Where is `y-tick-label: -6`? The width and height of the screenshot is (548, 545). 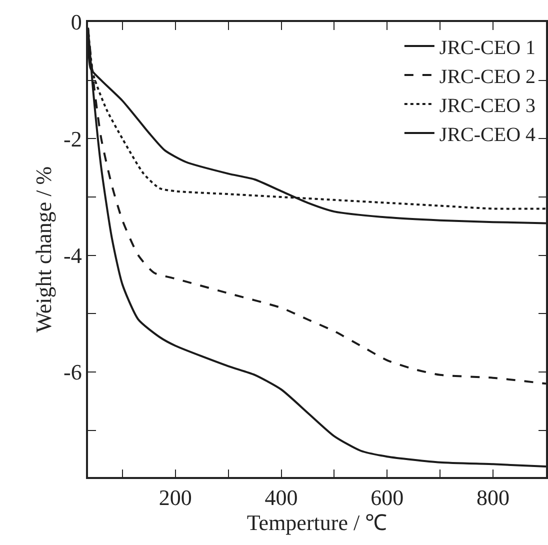 y-tick-label: -6 is located at coordinates (73, 372).